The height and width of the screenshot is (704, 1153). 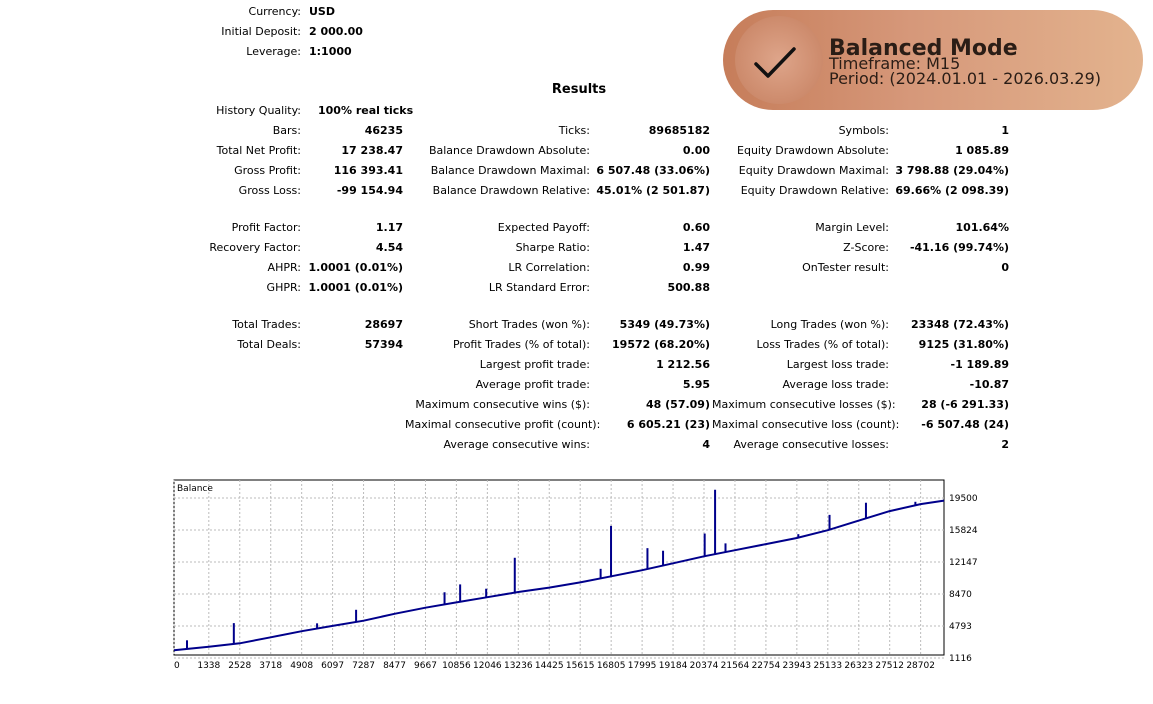 What do you see at coordinates (963, 563) in the screenshot?
I see `y-tick-label: 12147` at bounding box center [963, 563].